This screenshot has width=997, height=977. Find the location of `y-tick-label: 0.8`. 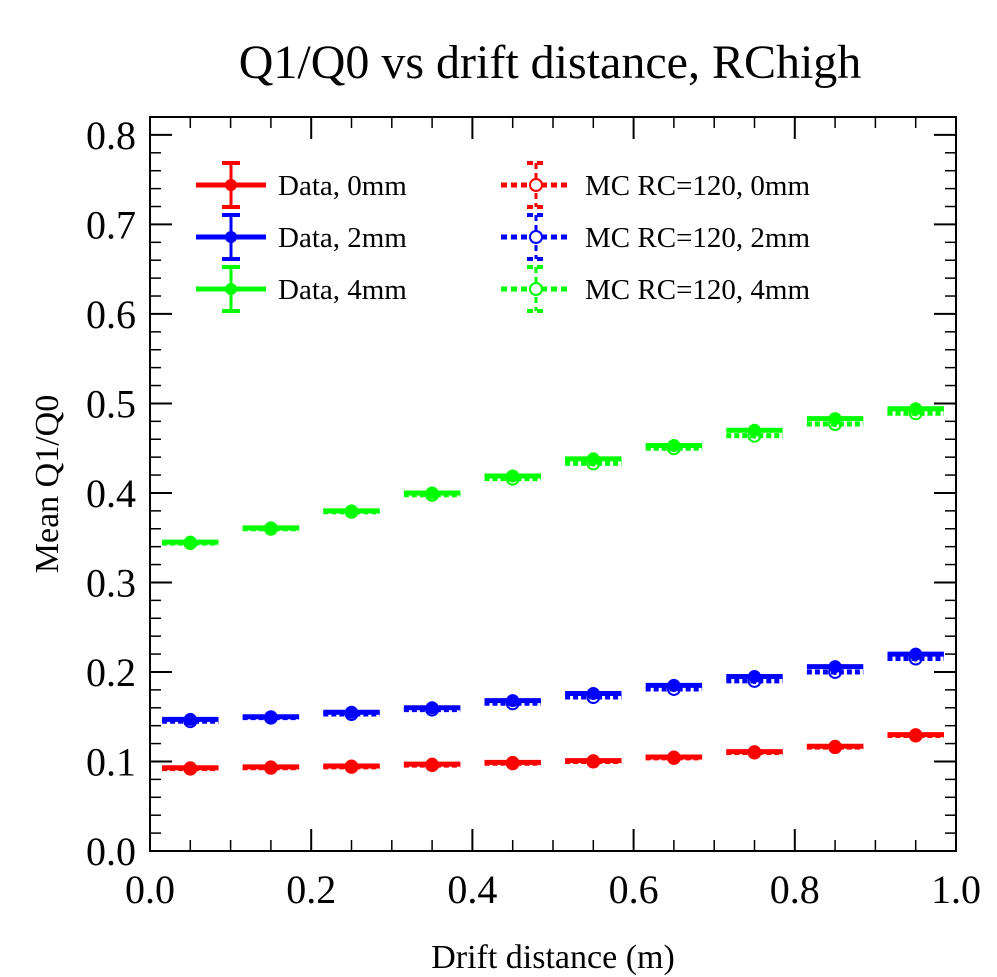

y-tick-label: 0.8 is located at coordinates (111, 135).